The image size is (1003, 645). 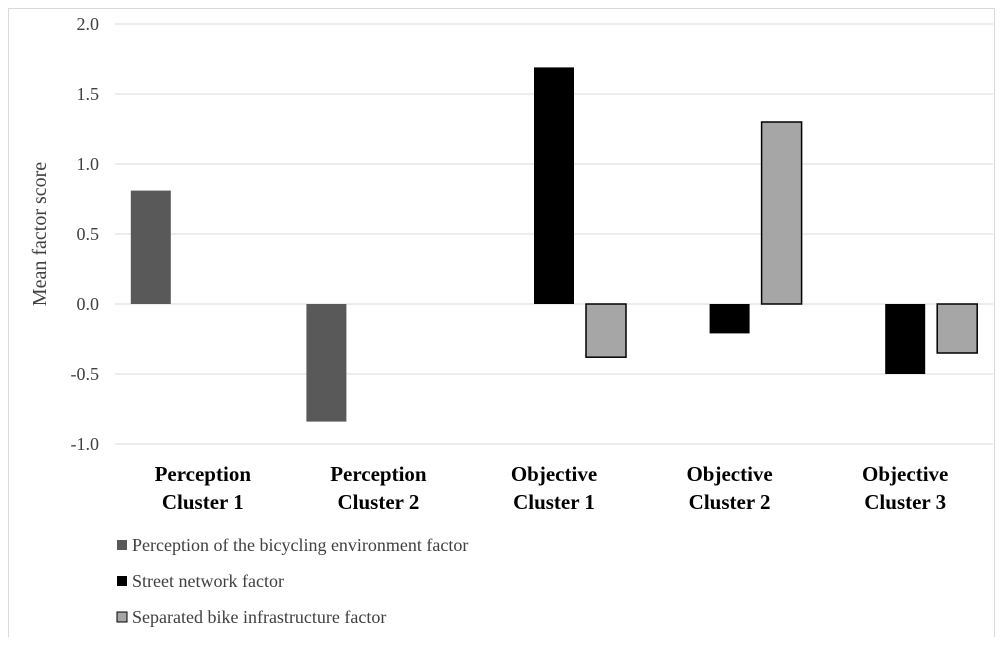 I want to click on category-label: Objective Cluster 3, so click(x=905, y=488).